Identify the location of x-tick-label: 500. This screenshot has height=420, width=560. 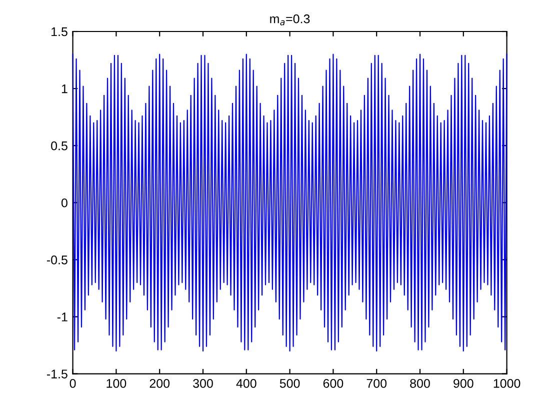
(290, 383).